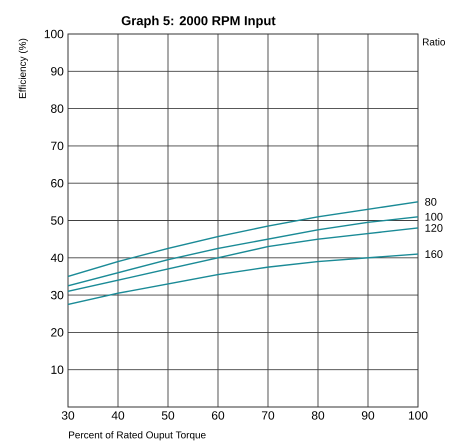 This screenshot has height=448, width=457. Describe the element at coordinates (218, 415) in the screenshot. I see `x-tick-label: 60` at that location.